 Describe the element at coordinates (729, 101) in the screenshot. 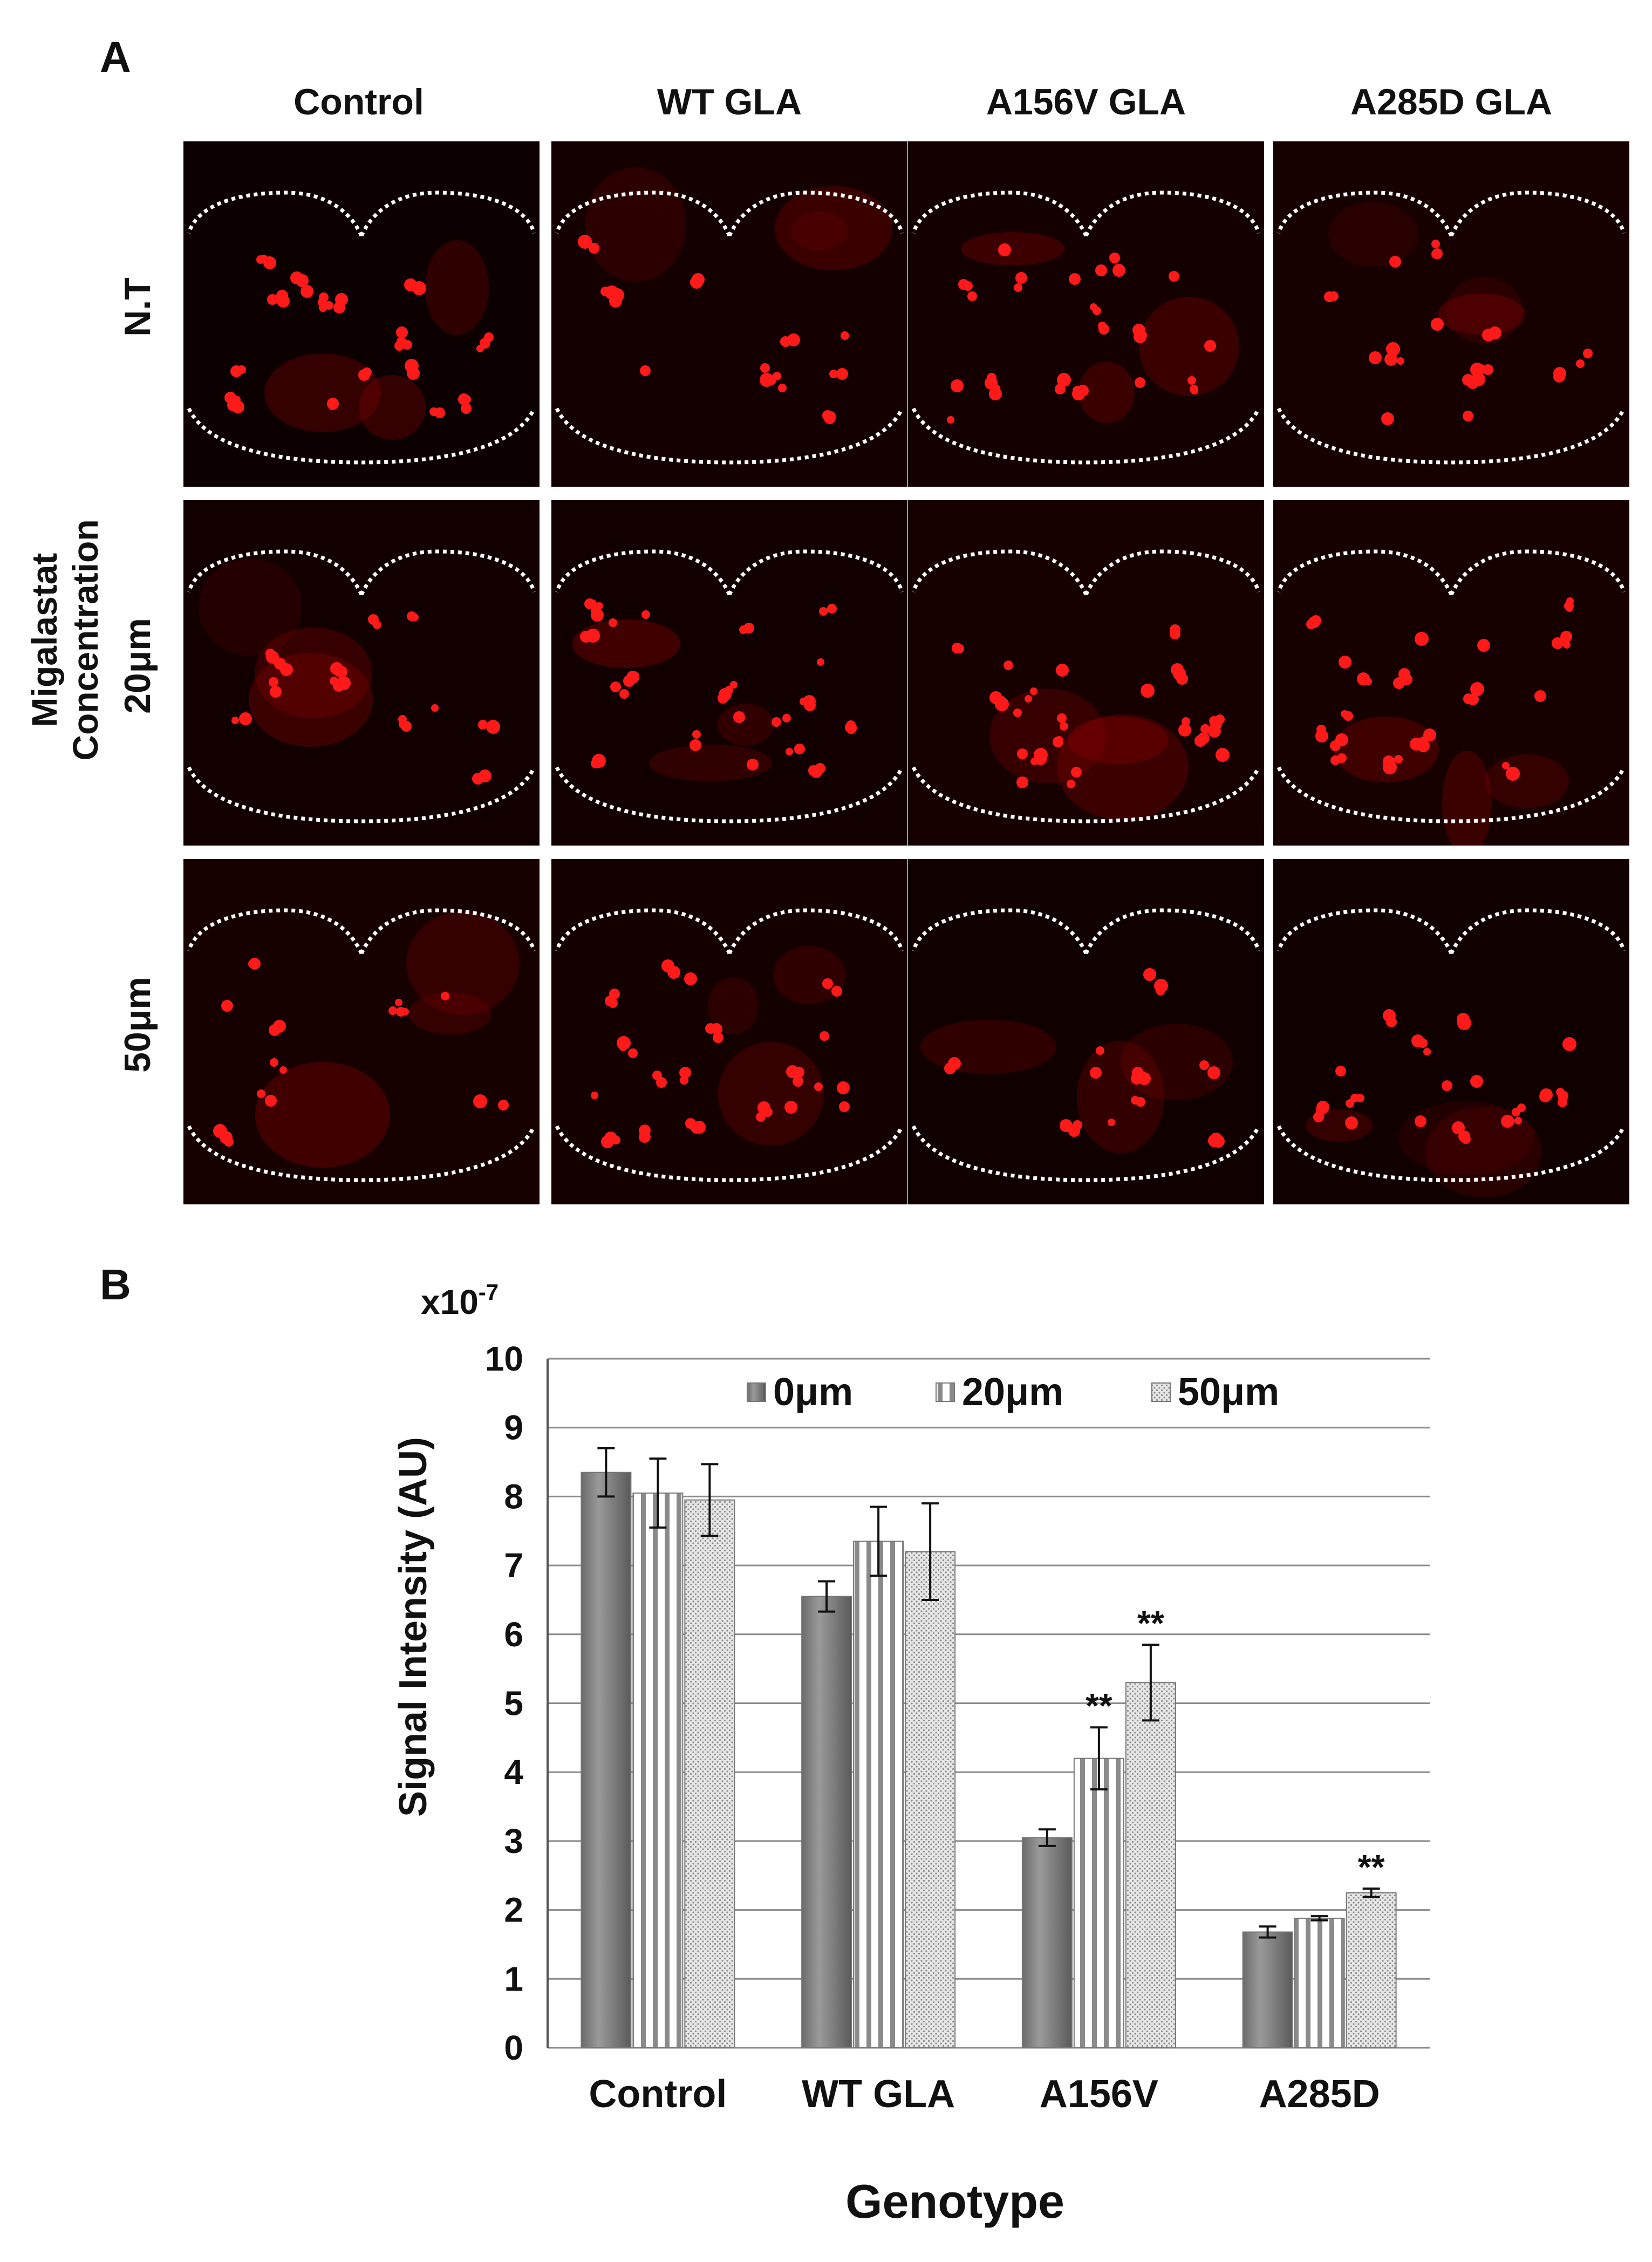

I see `column-header-wt-gla: WT GLA` at that location.